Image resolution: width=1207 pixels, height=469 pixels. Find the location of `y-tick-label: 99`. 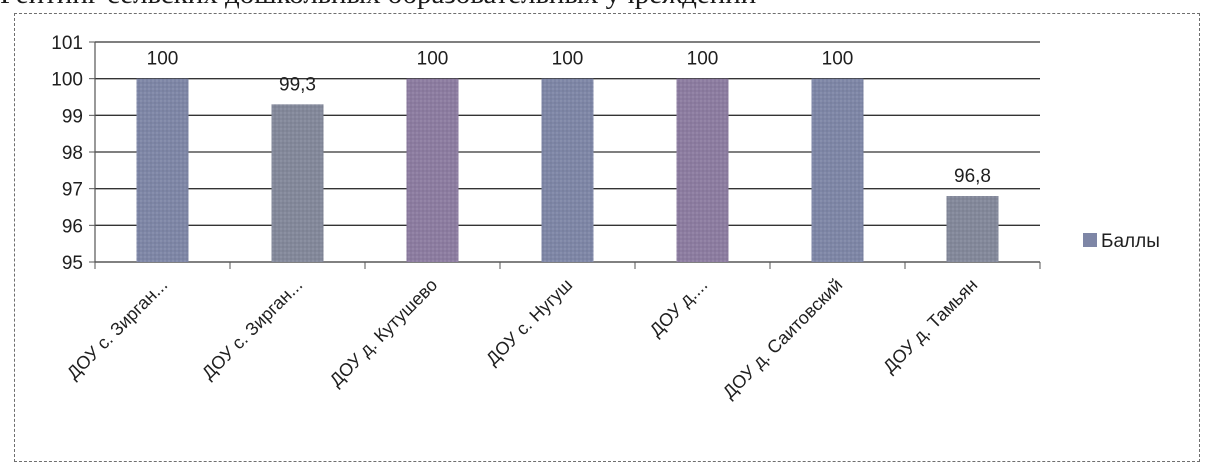

y-tick-label: 99 is located at coordinates (72, 116).